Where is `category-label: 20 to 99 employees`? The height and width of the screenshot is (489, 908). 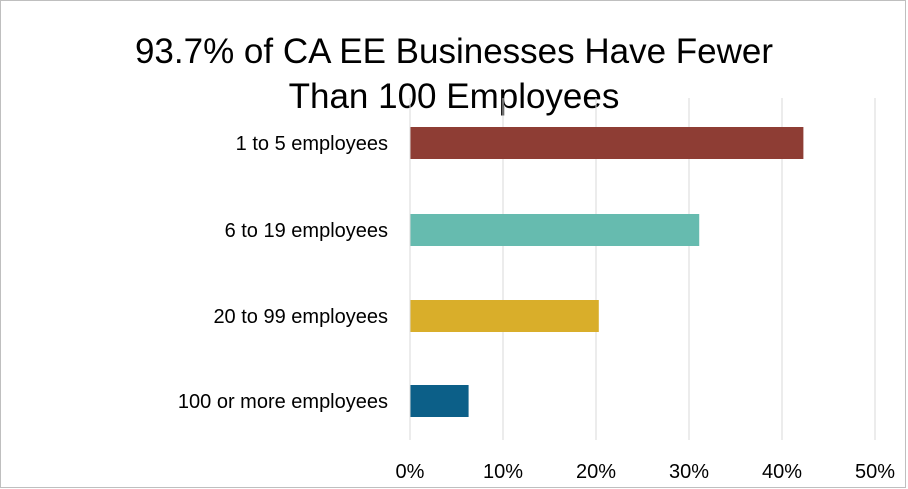
category-label: 20 to 99 employees is located at coordinates (300, 317).